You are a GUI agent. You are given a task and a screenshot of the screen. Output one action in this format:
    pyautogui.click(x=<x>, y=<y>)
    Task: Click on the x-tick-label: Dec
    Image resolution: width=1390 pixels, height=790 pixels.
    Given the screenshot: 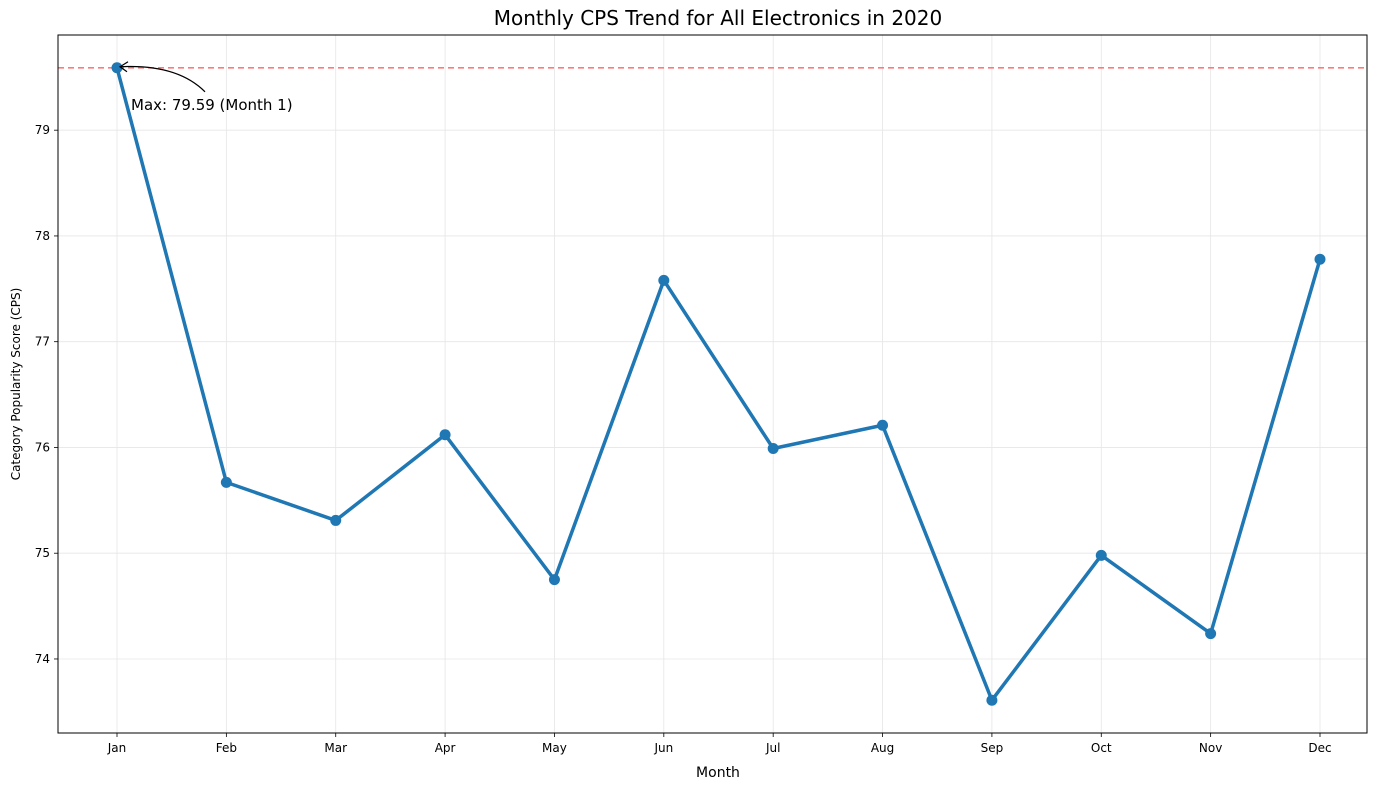 What is the action you would take?
    pyautogui.click(x=1319, y=748)
    